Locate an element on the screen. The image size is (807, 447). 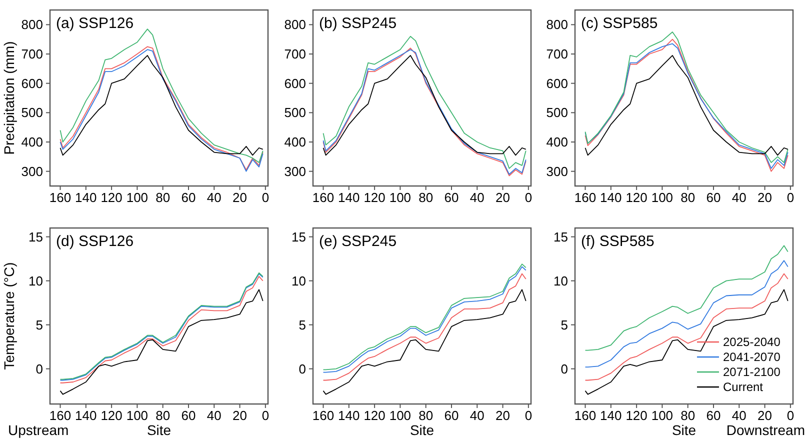
chart-title: (c) SSP585 is located at coordinates (619, 23).